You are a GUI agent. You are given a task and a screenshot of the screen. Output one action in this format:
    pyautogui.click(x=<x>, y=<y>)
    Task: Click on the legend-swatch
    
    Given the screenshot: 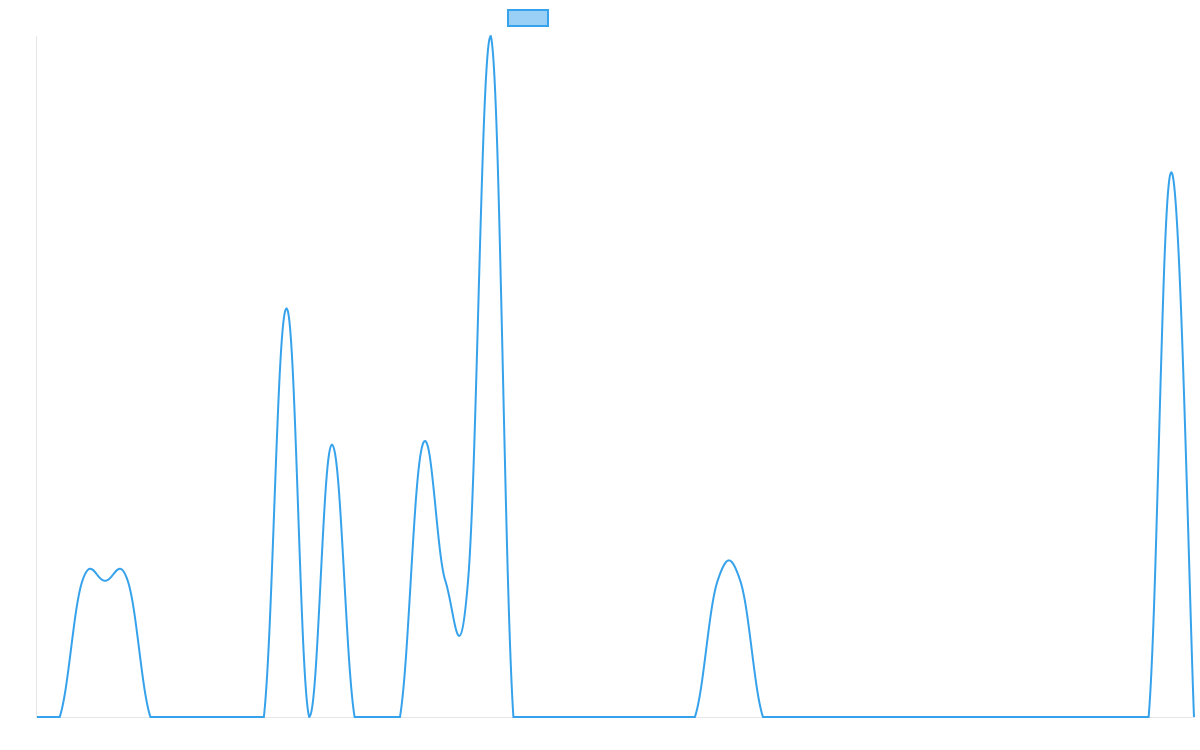 What is the action you would take?
    pyautogui.click(x=528, y=18)
    